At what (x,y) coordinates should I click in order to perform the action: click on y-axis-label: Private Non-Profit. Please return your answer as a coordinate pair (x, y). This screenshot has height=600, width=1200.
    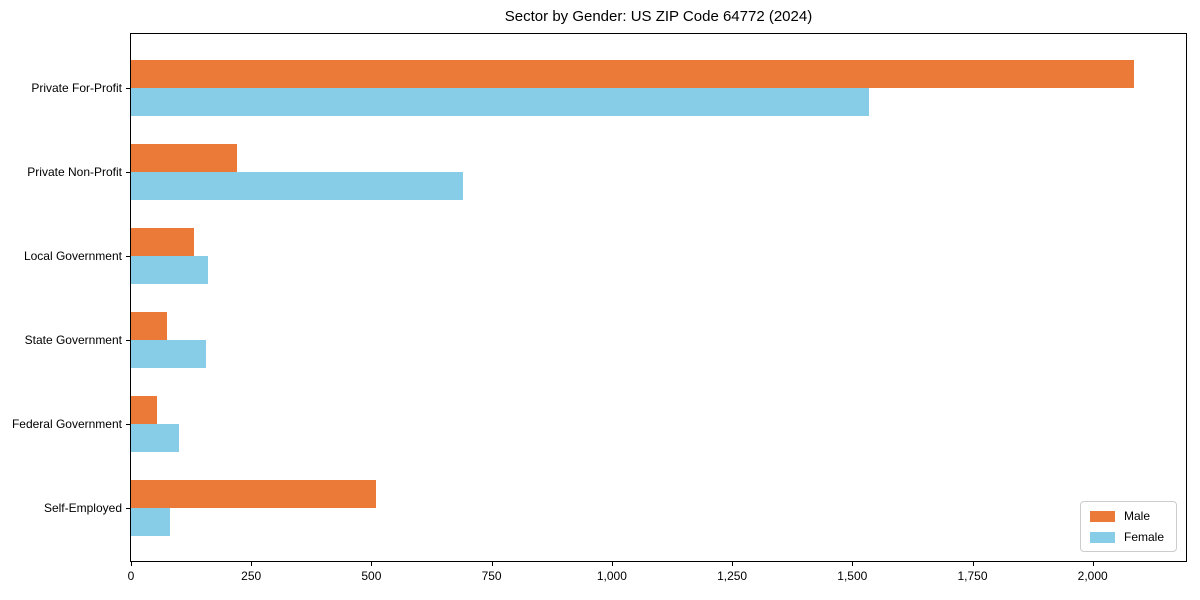
    Looking at the image, I should click on (74, 172).